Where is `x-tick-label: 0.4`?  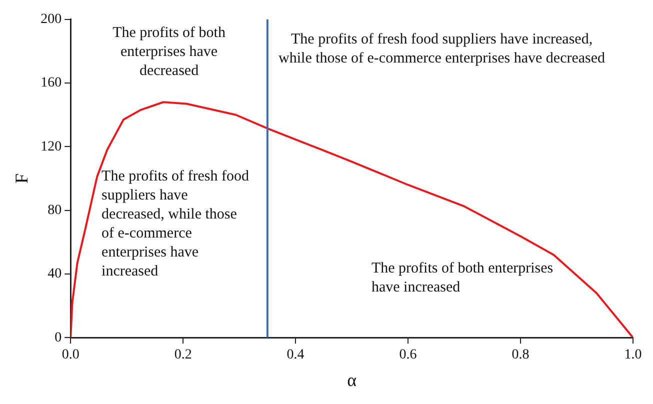 x-tick-label: 0.4 is located at coordinates (295, 355).